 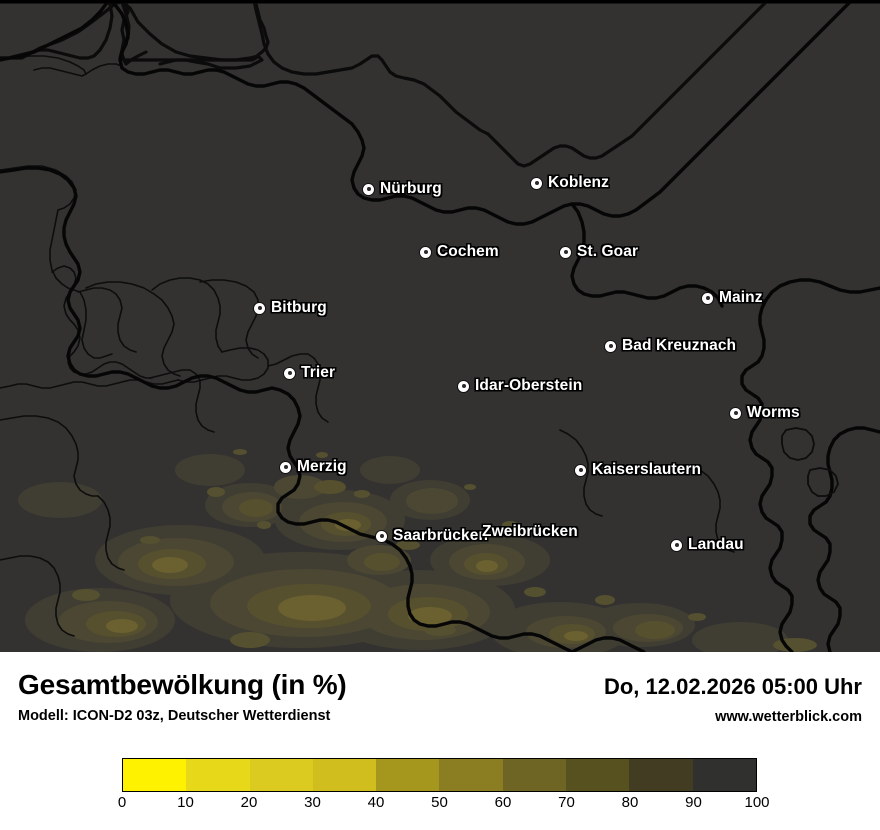 What do you see at coordinates (182, 684) in the screenshot?
I see `page-title: Gesamtbewölkung (in %)` at bounding box center [182, 684].